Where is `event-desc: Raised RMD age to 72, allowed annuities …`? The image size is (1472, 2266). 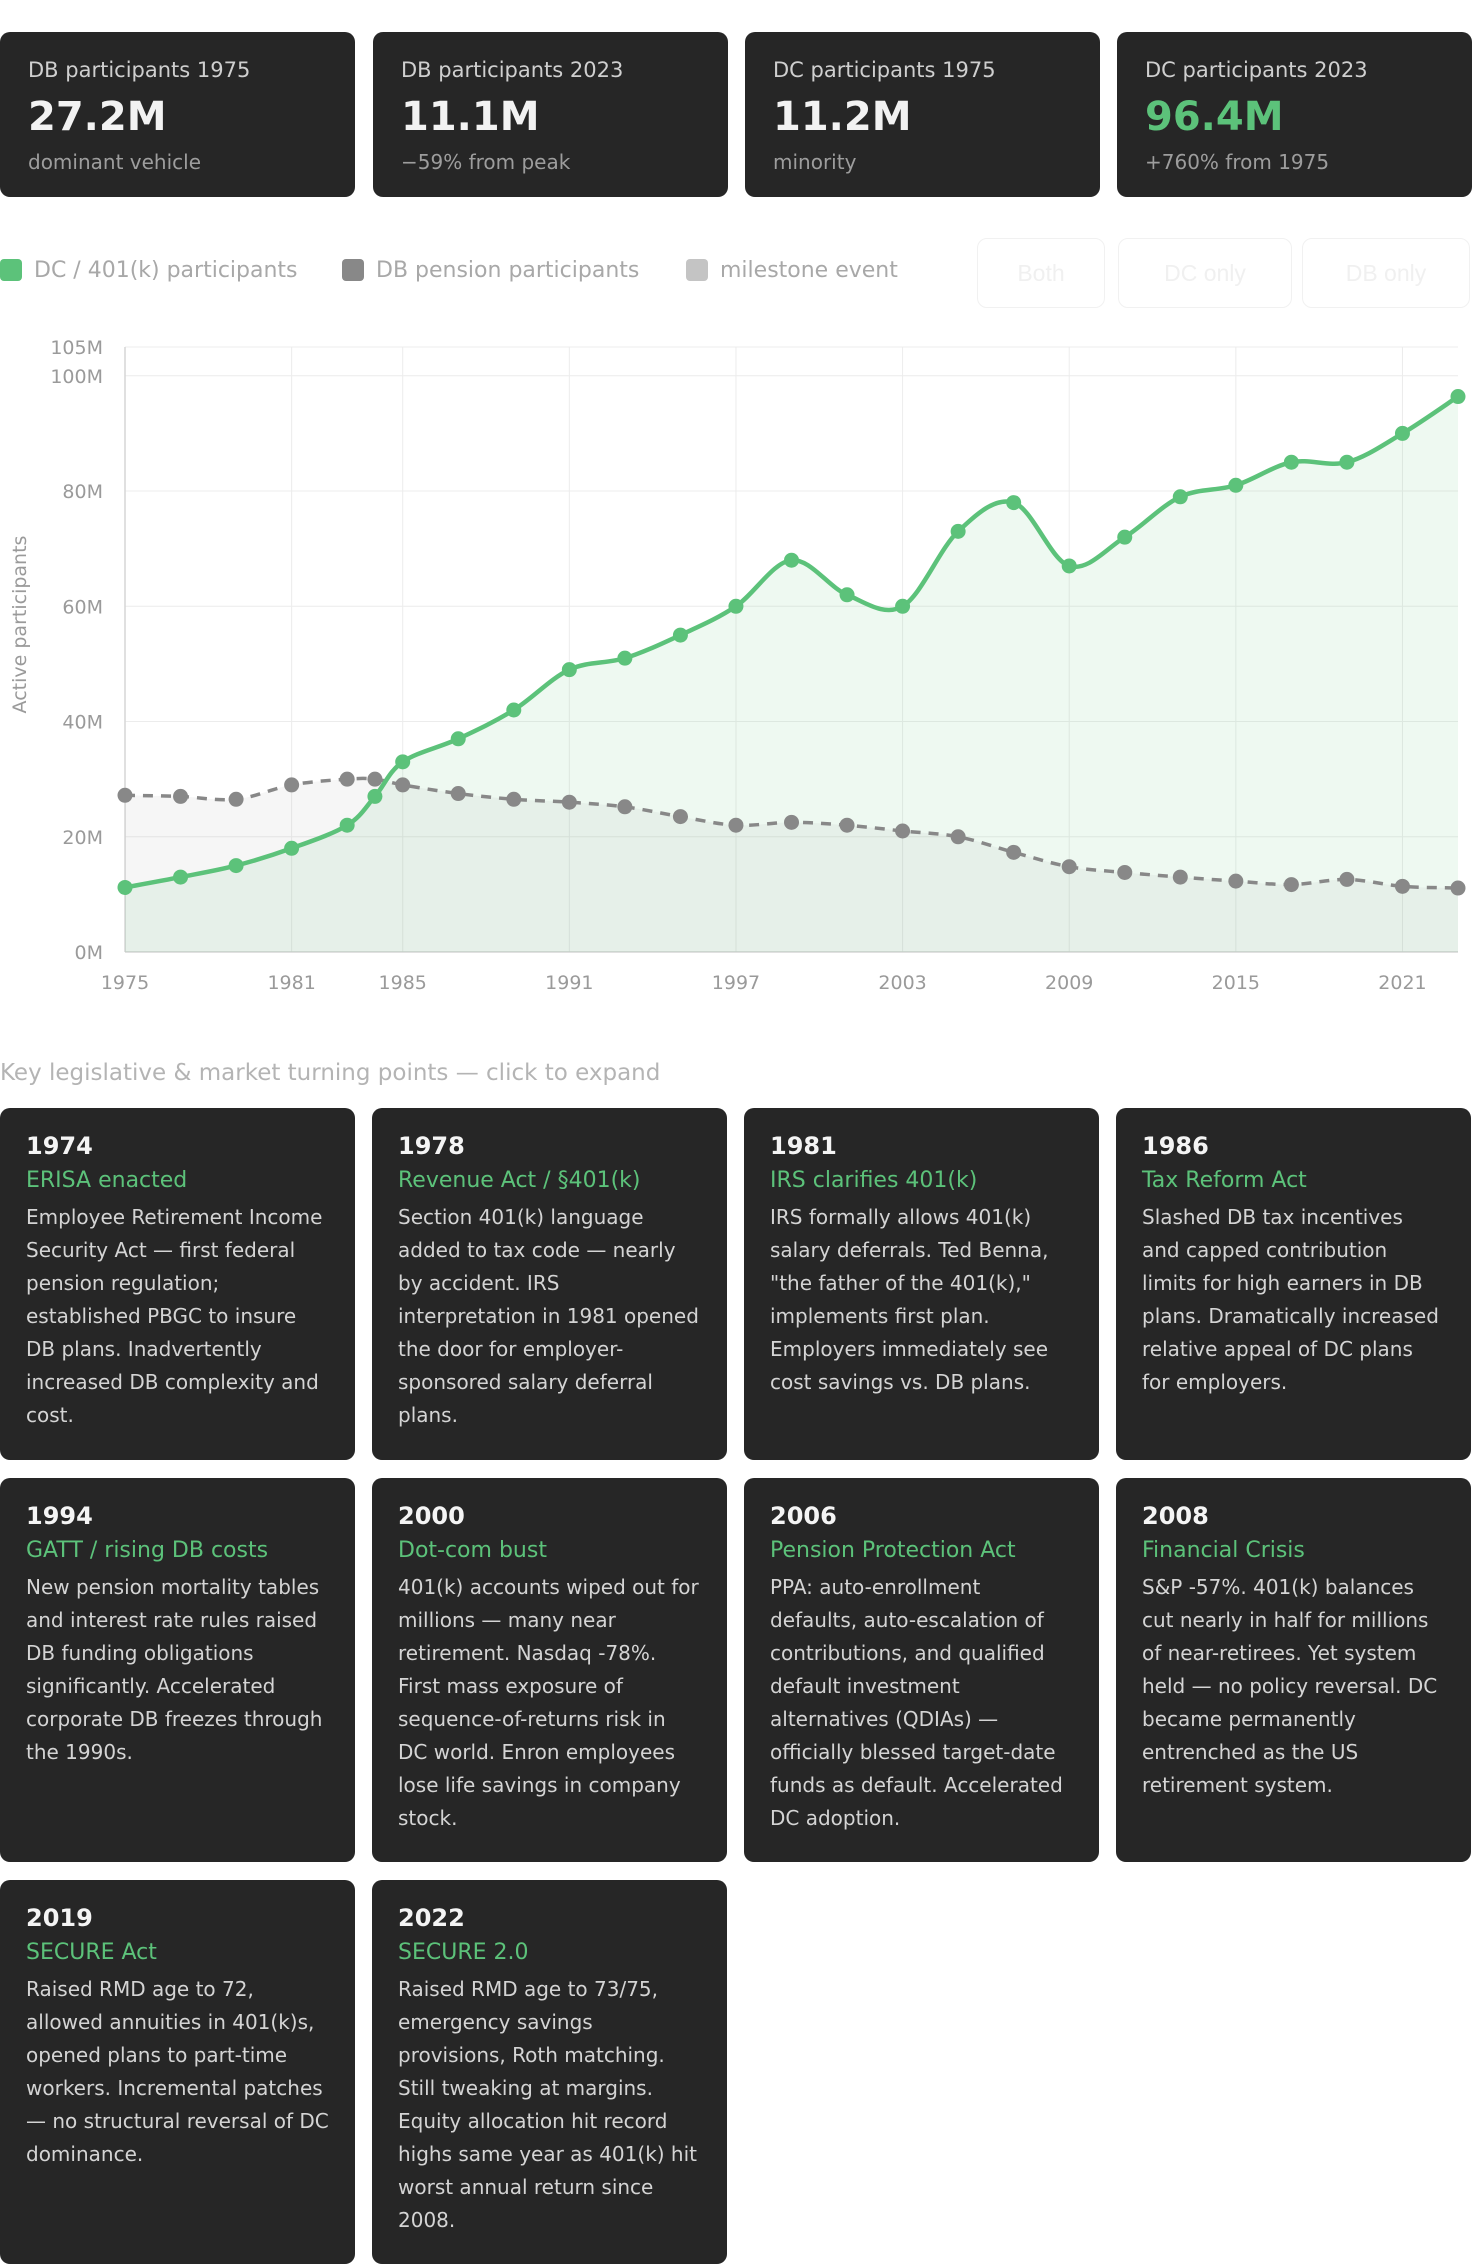 event-desc: Raised RMD age to 72, allowed annuities … is located at coordinates (177, 2071).